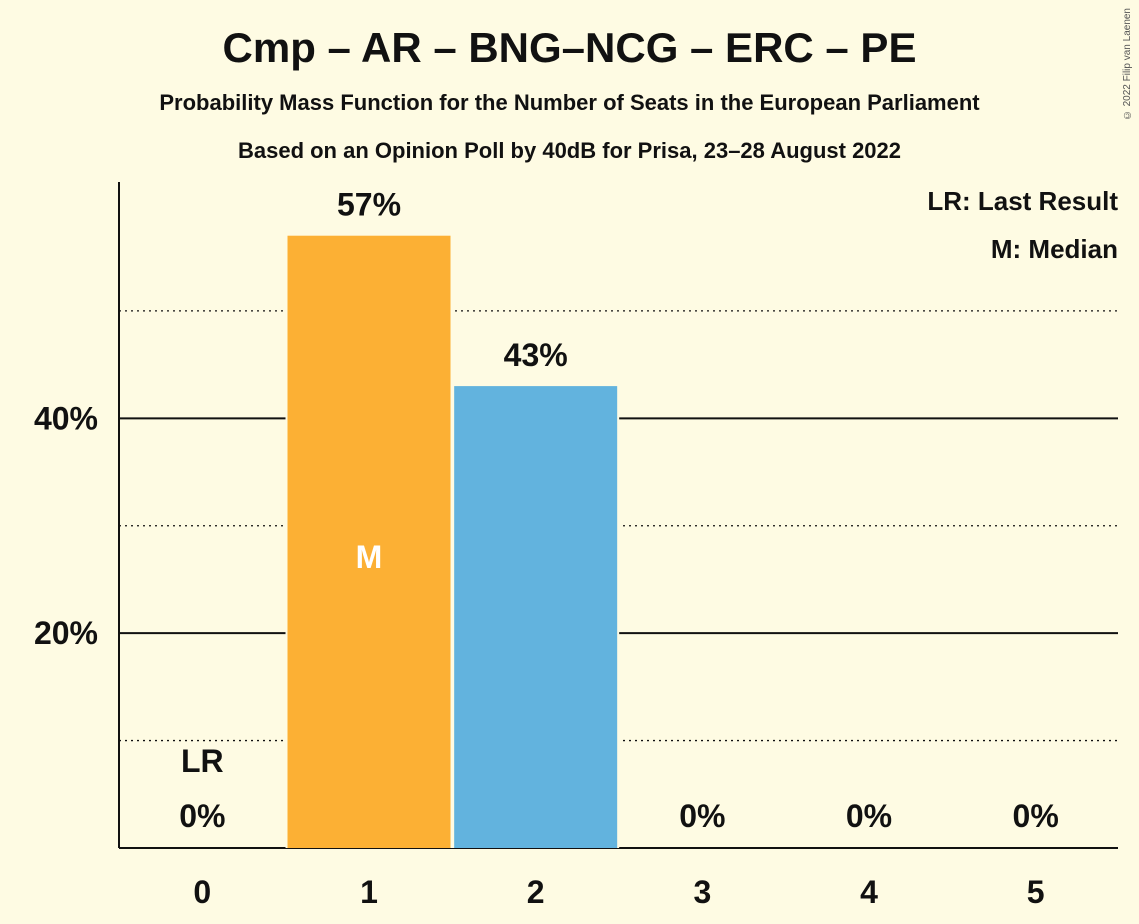  Describe the element at coordinates (202, 816) in the screenshot. I see `value-label-0: 0%` at that location.